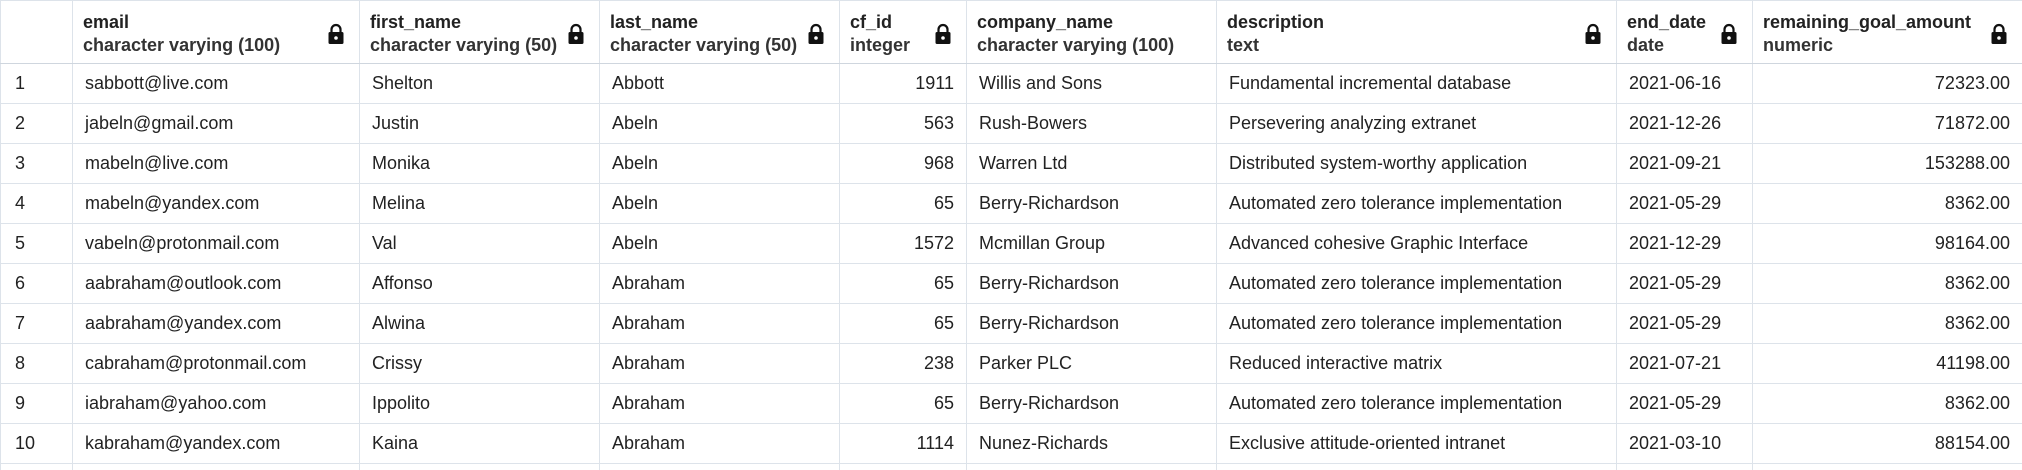 The image size is (2022, 470). What do you see at coordinates (903, 243) in the screenshot?
I see `cell-cf-id: 1572` at bounding box center [903, 243].